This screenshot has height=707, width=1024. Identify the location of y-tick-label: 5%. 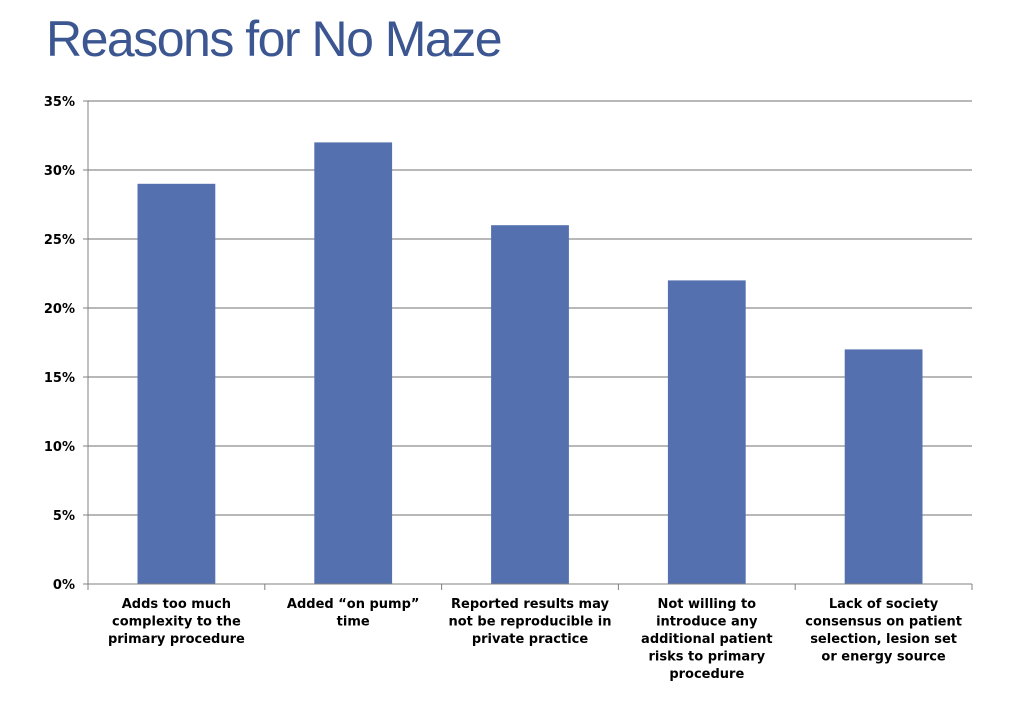
(64, 516).